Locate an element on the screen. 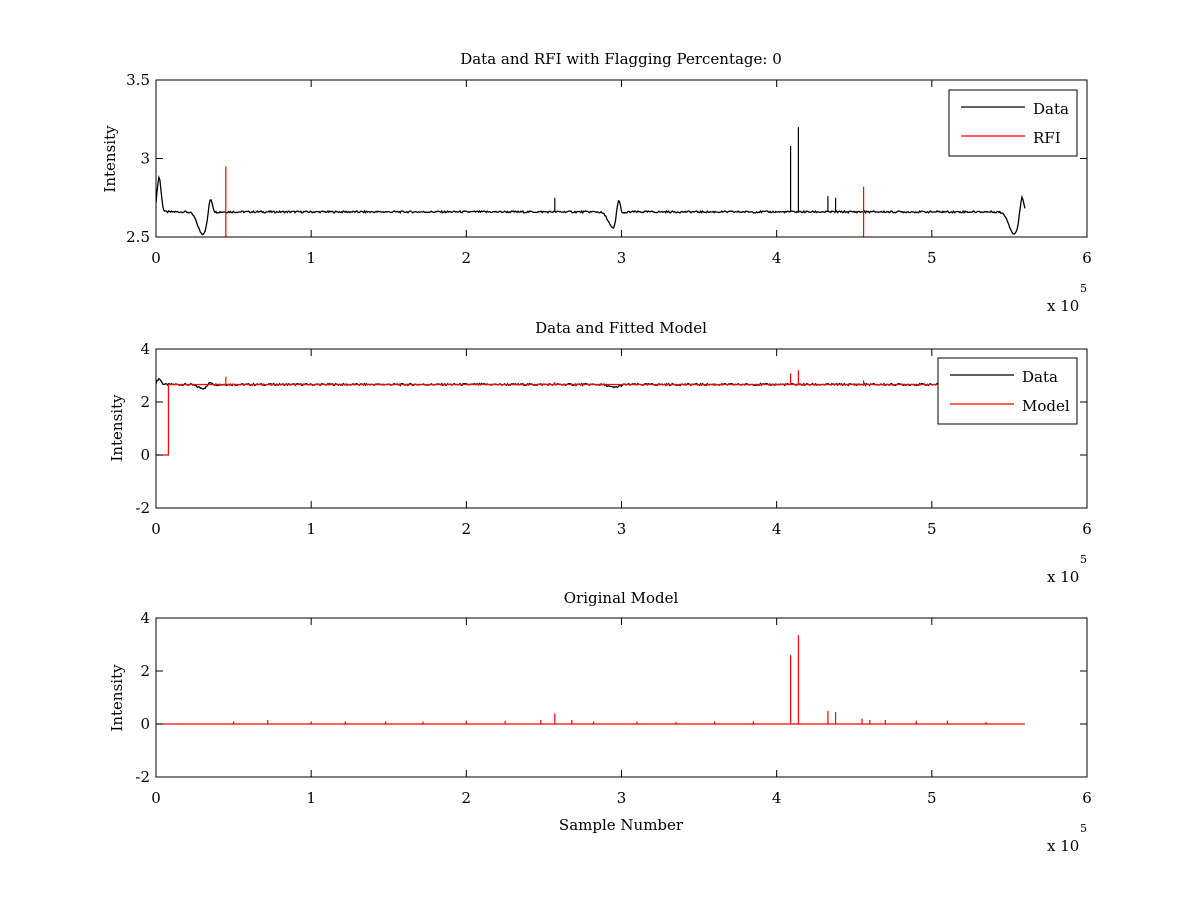 The width and height of the screenshot is (1200, 900). panel-3-xlabel: Sample Number is located at coordinates (621, 825).